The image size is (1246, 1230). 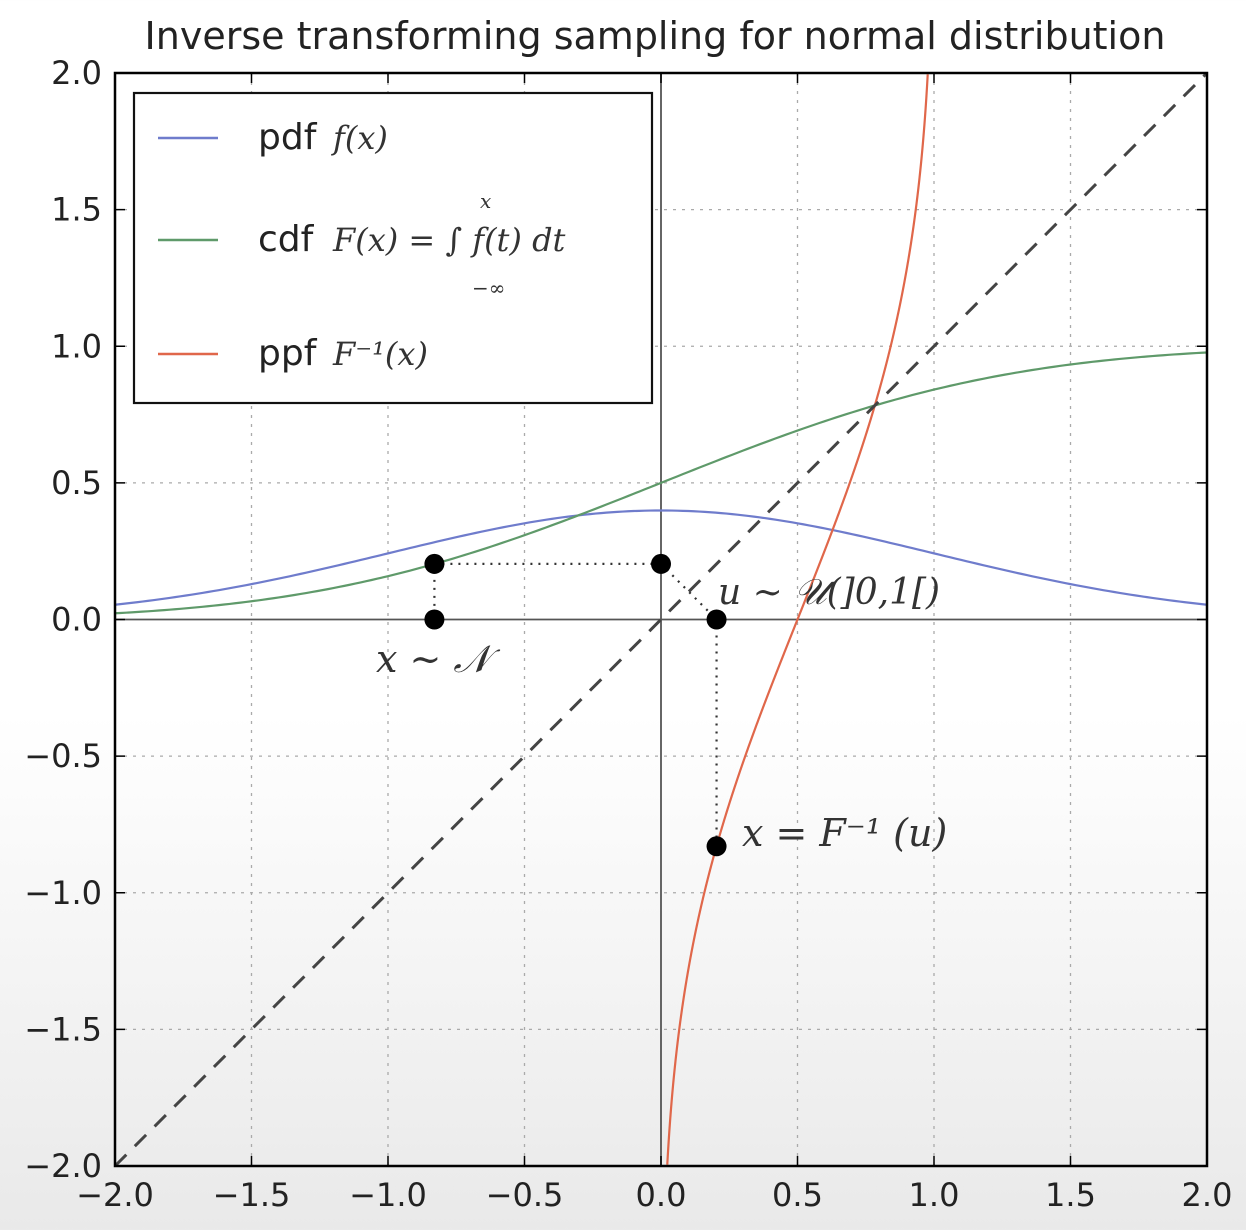 What do you see at coordinates (76, 210) in the screenshot?
I see `y-tick-label: 1.5` at bounding box center [76, 210].